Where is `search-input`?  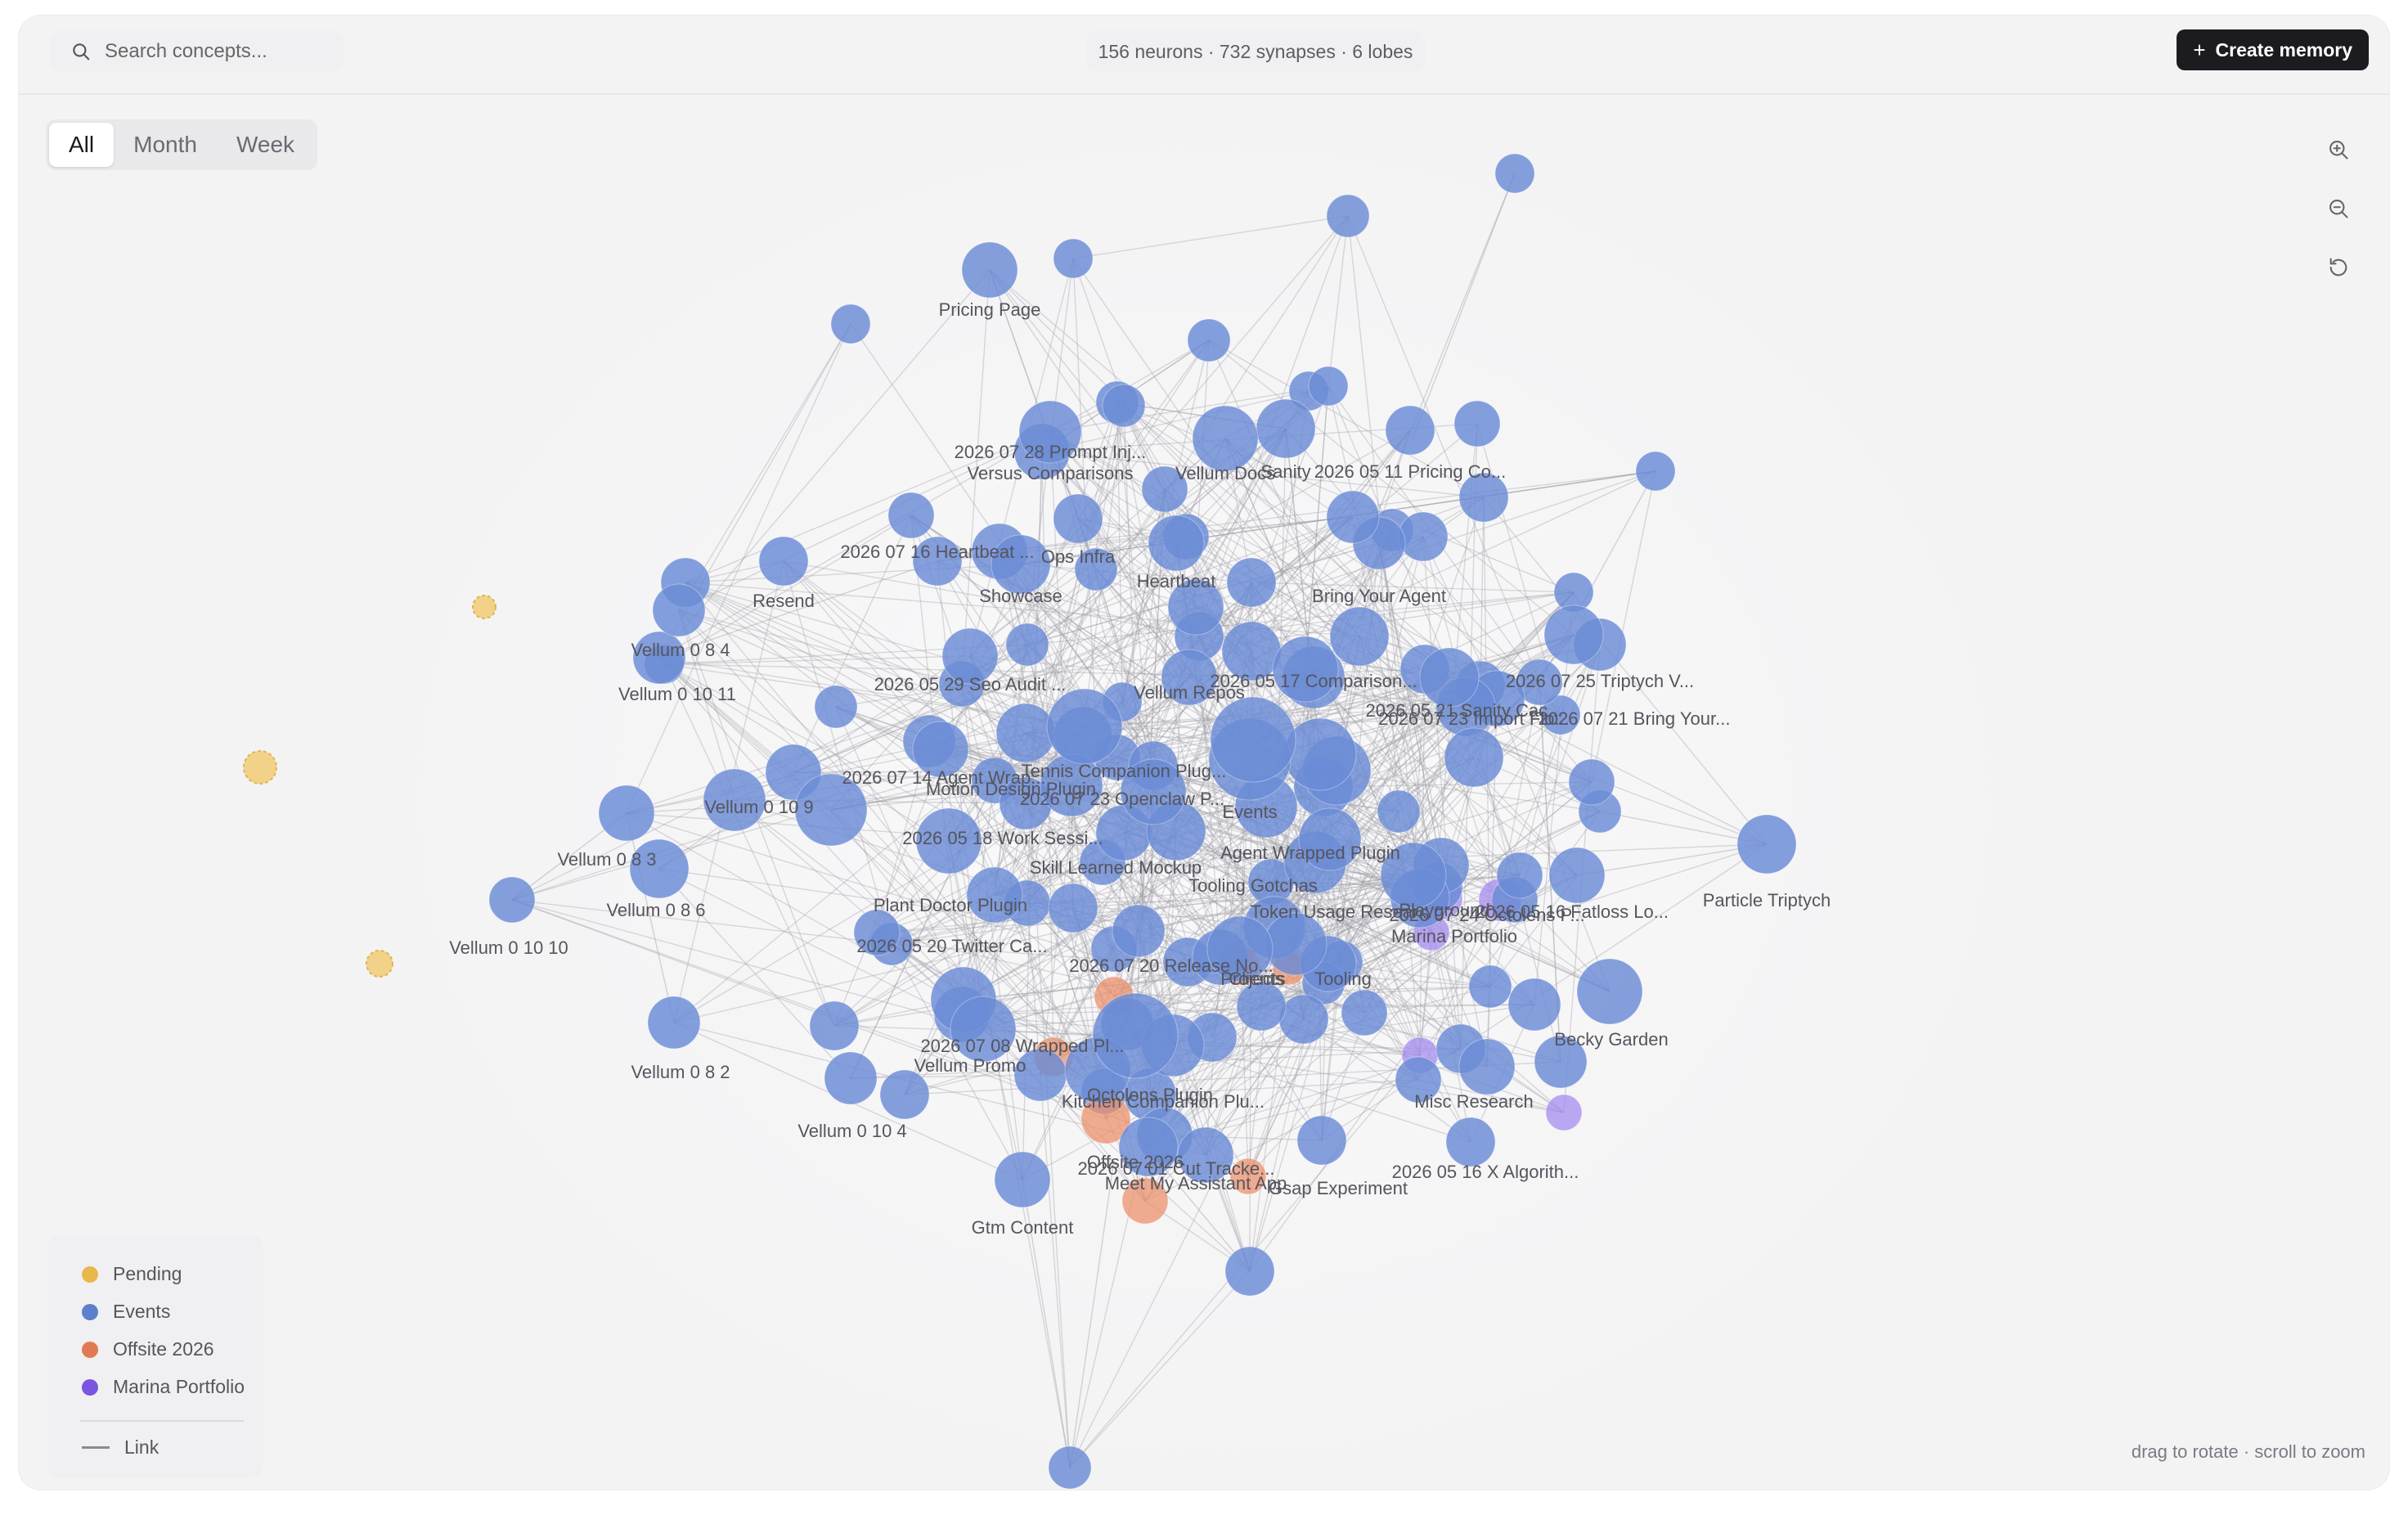
search-input is located at coordinates (223, 51).